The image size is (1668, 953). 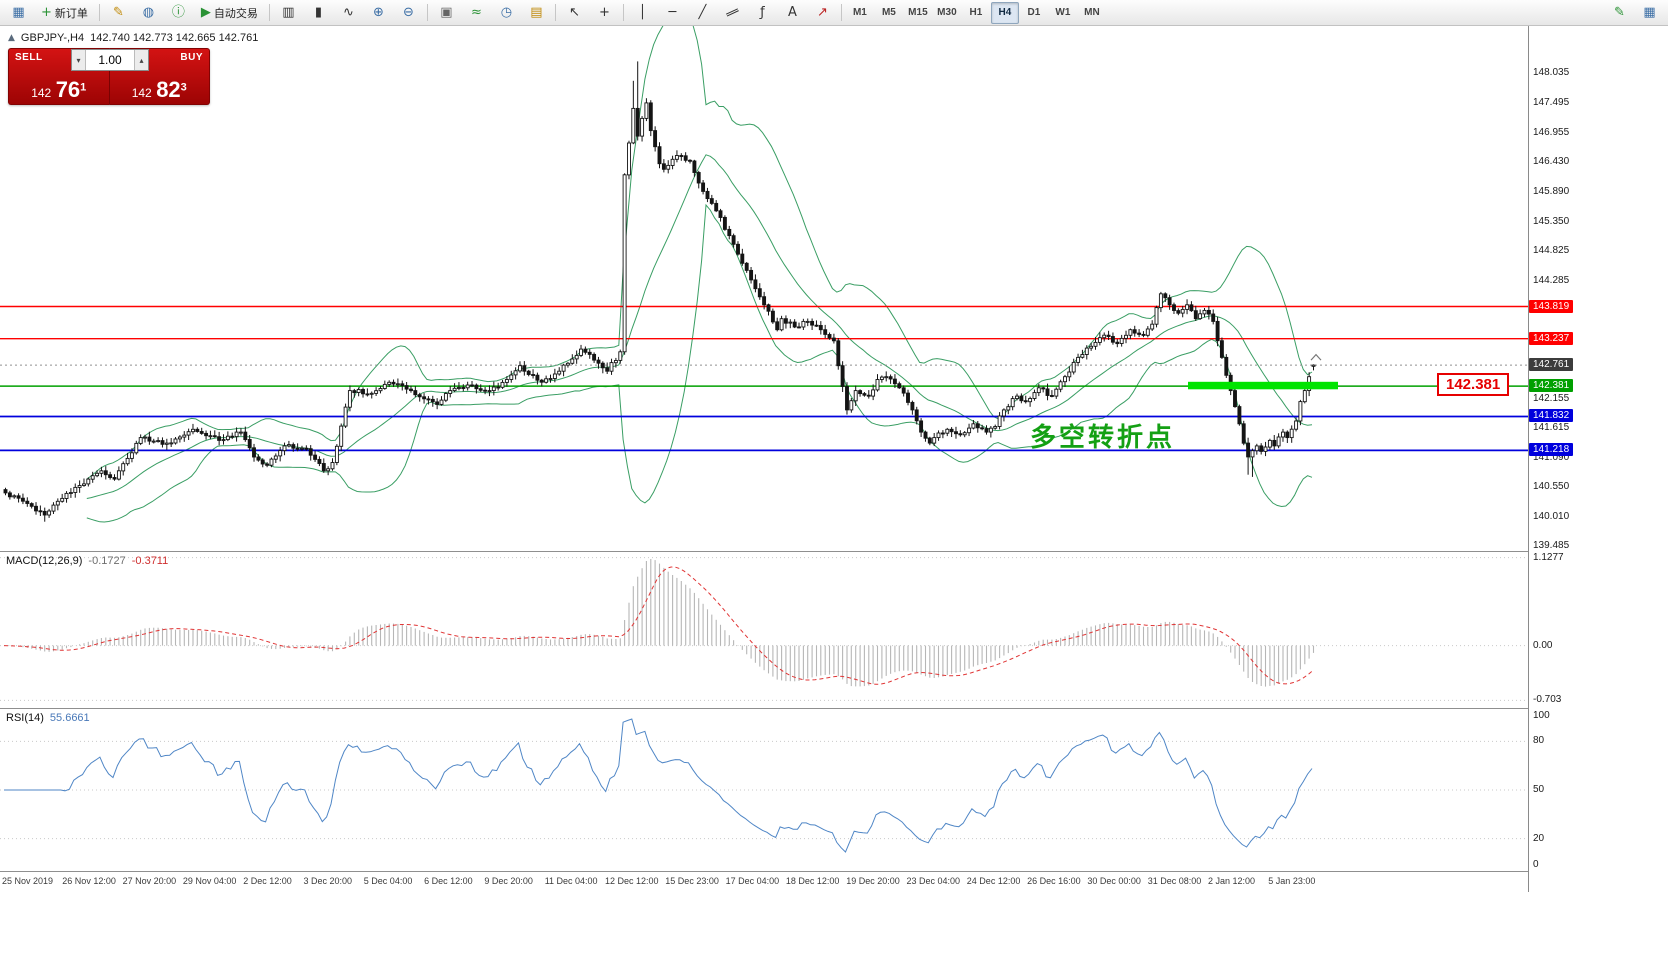 What do you see at coordinates (205, 12) in the screenshot?
I see `play-icon: ▶` at bounding box center [205, 12].